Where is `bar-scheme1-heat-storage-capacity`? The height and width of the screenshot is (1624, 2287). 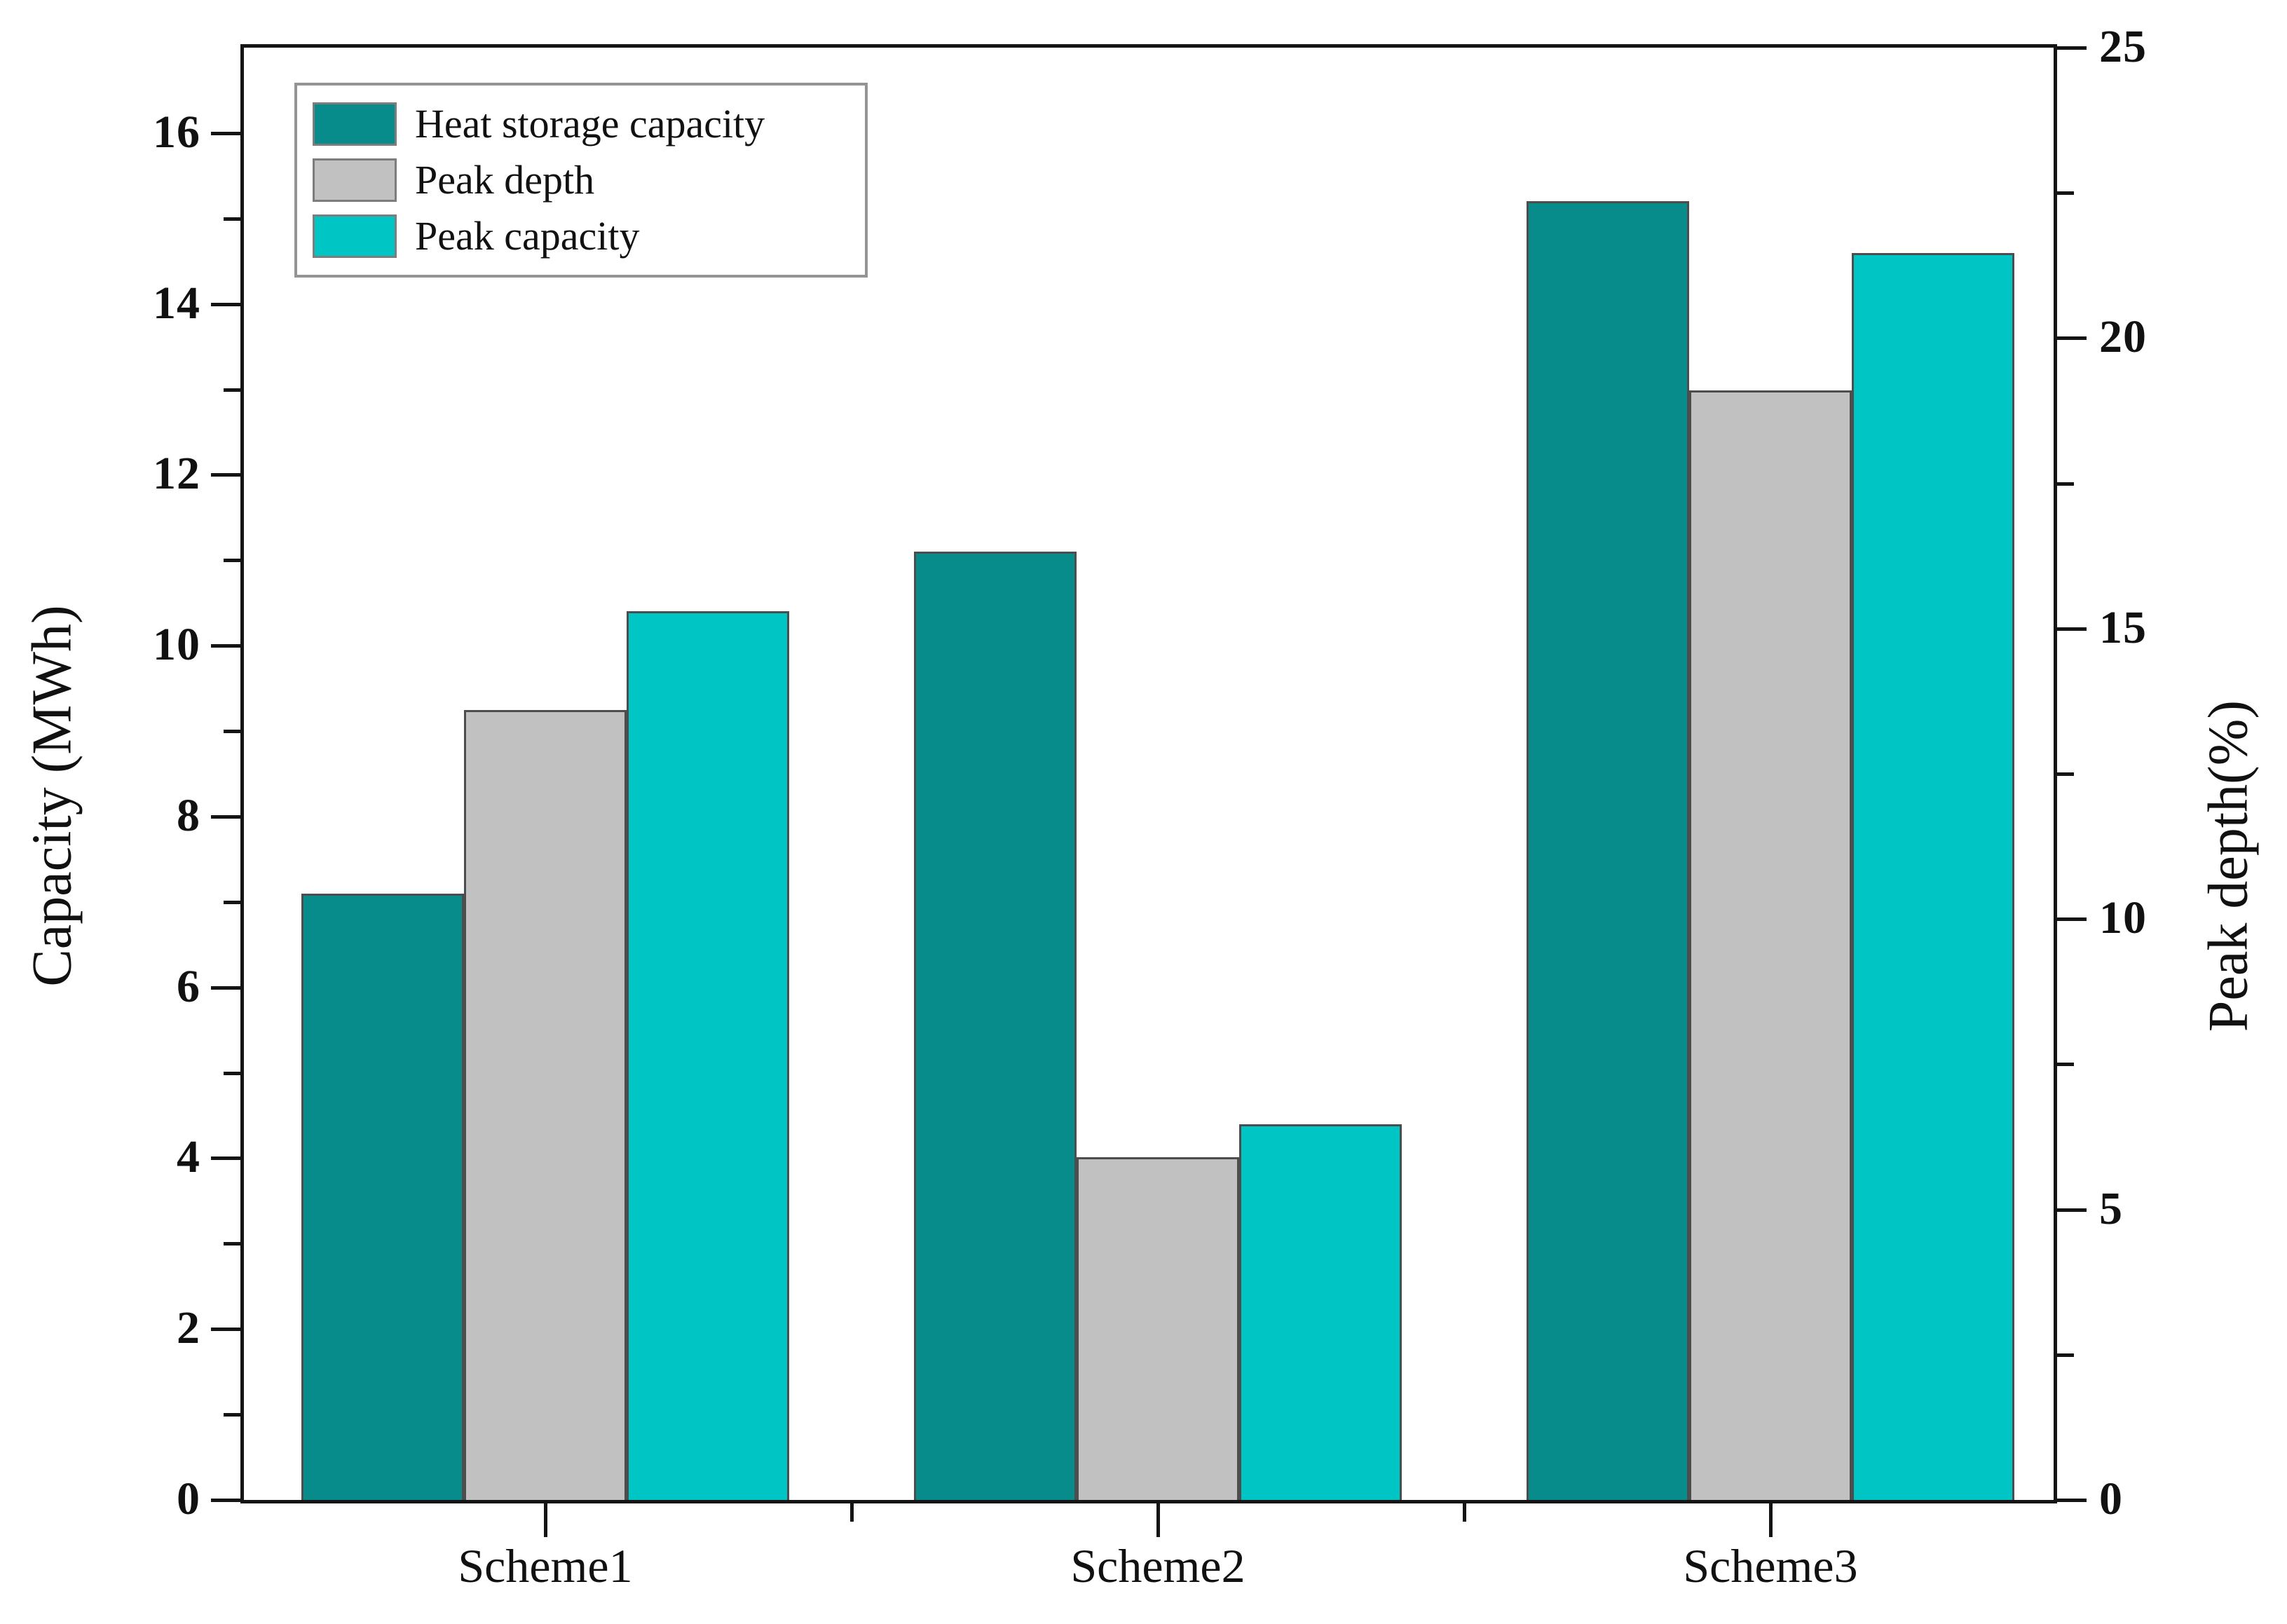 bar-scheme1-heat-storage-capacity is located at coordinates (382, 1197).